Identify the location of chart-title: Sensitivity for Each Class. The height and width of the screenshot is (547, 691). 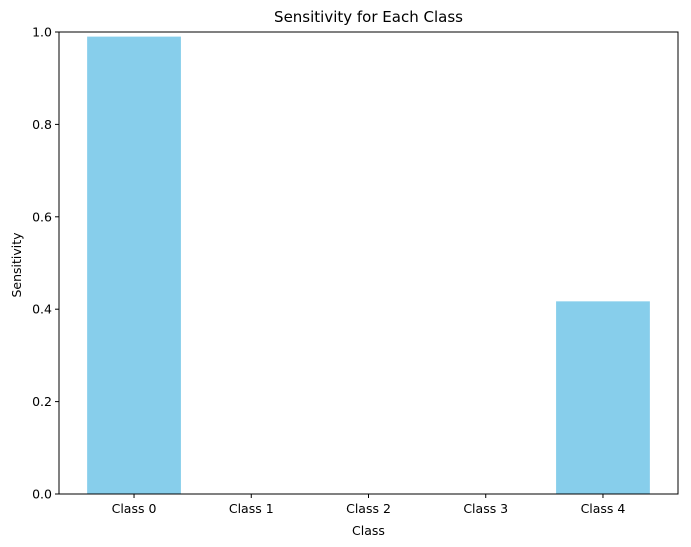
(368, 17).